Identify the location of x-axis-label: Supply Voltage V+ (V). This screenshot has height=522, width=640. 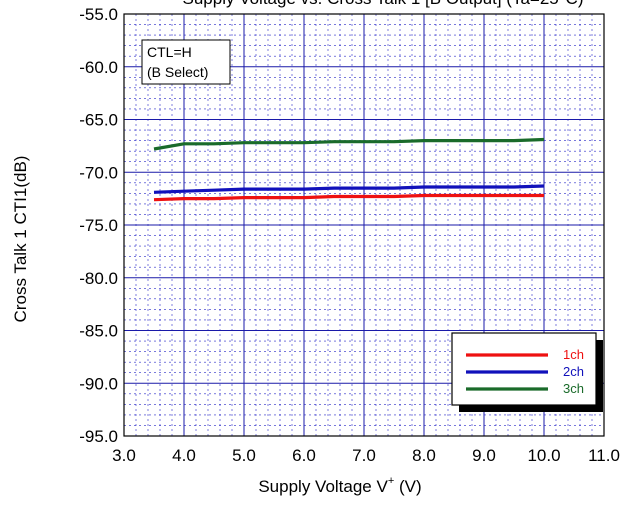
(339, 485).